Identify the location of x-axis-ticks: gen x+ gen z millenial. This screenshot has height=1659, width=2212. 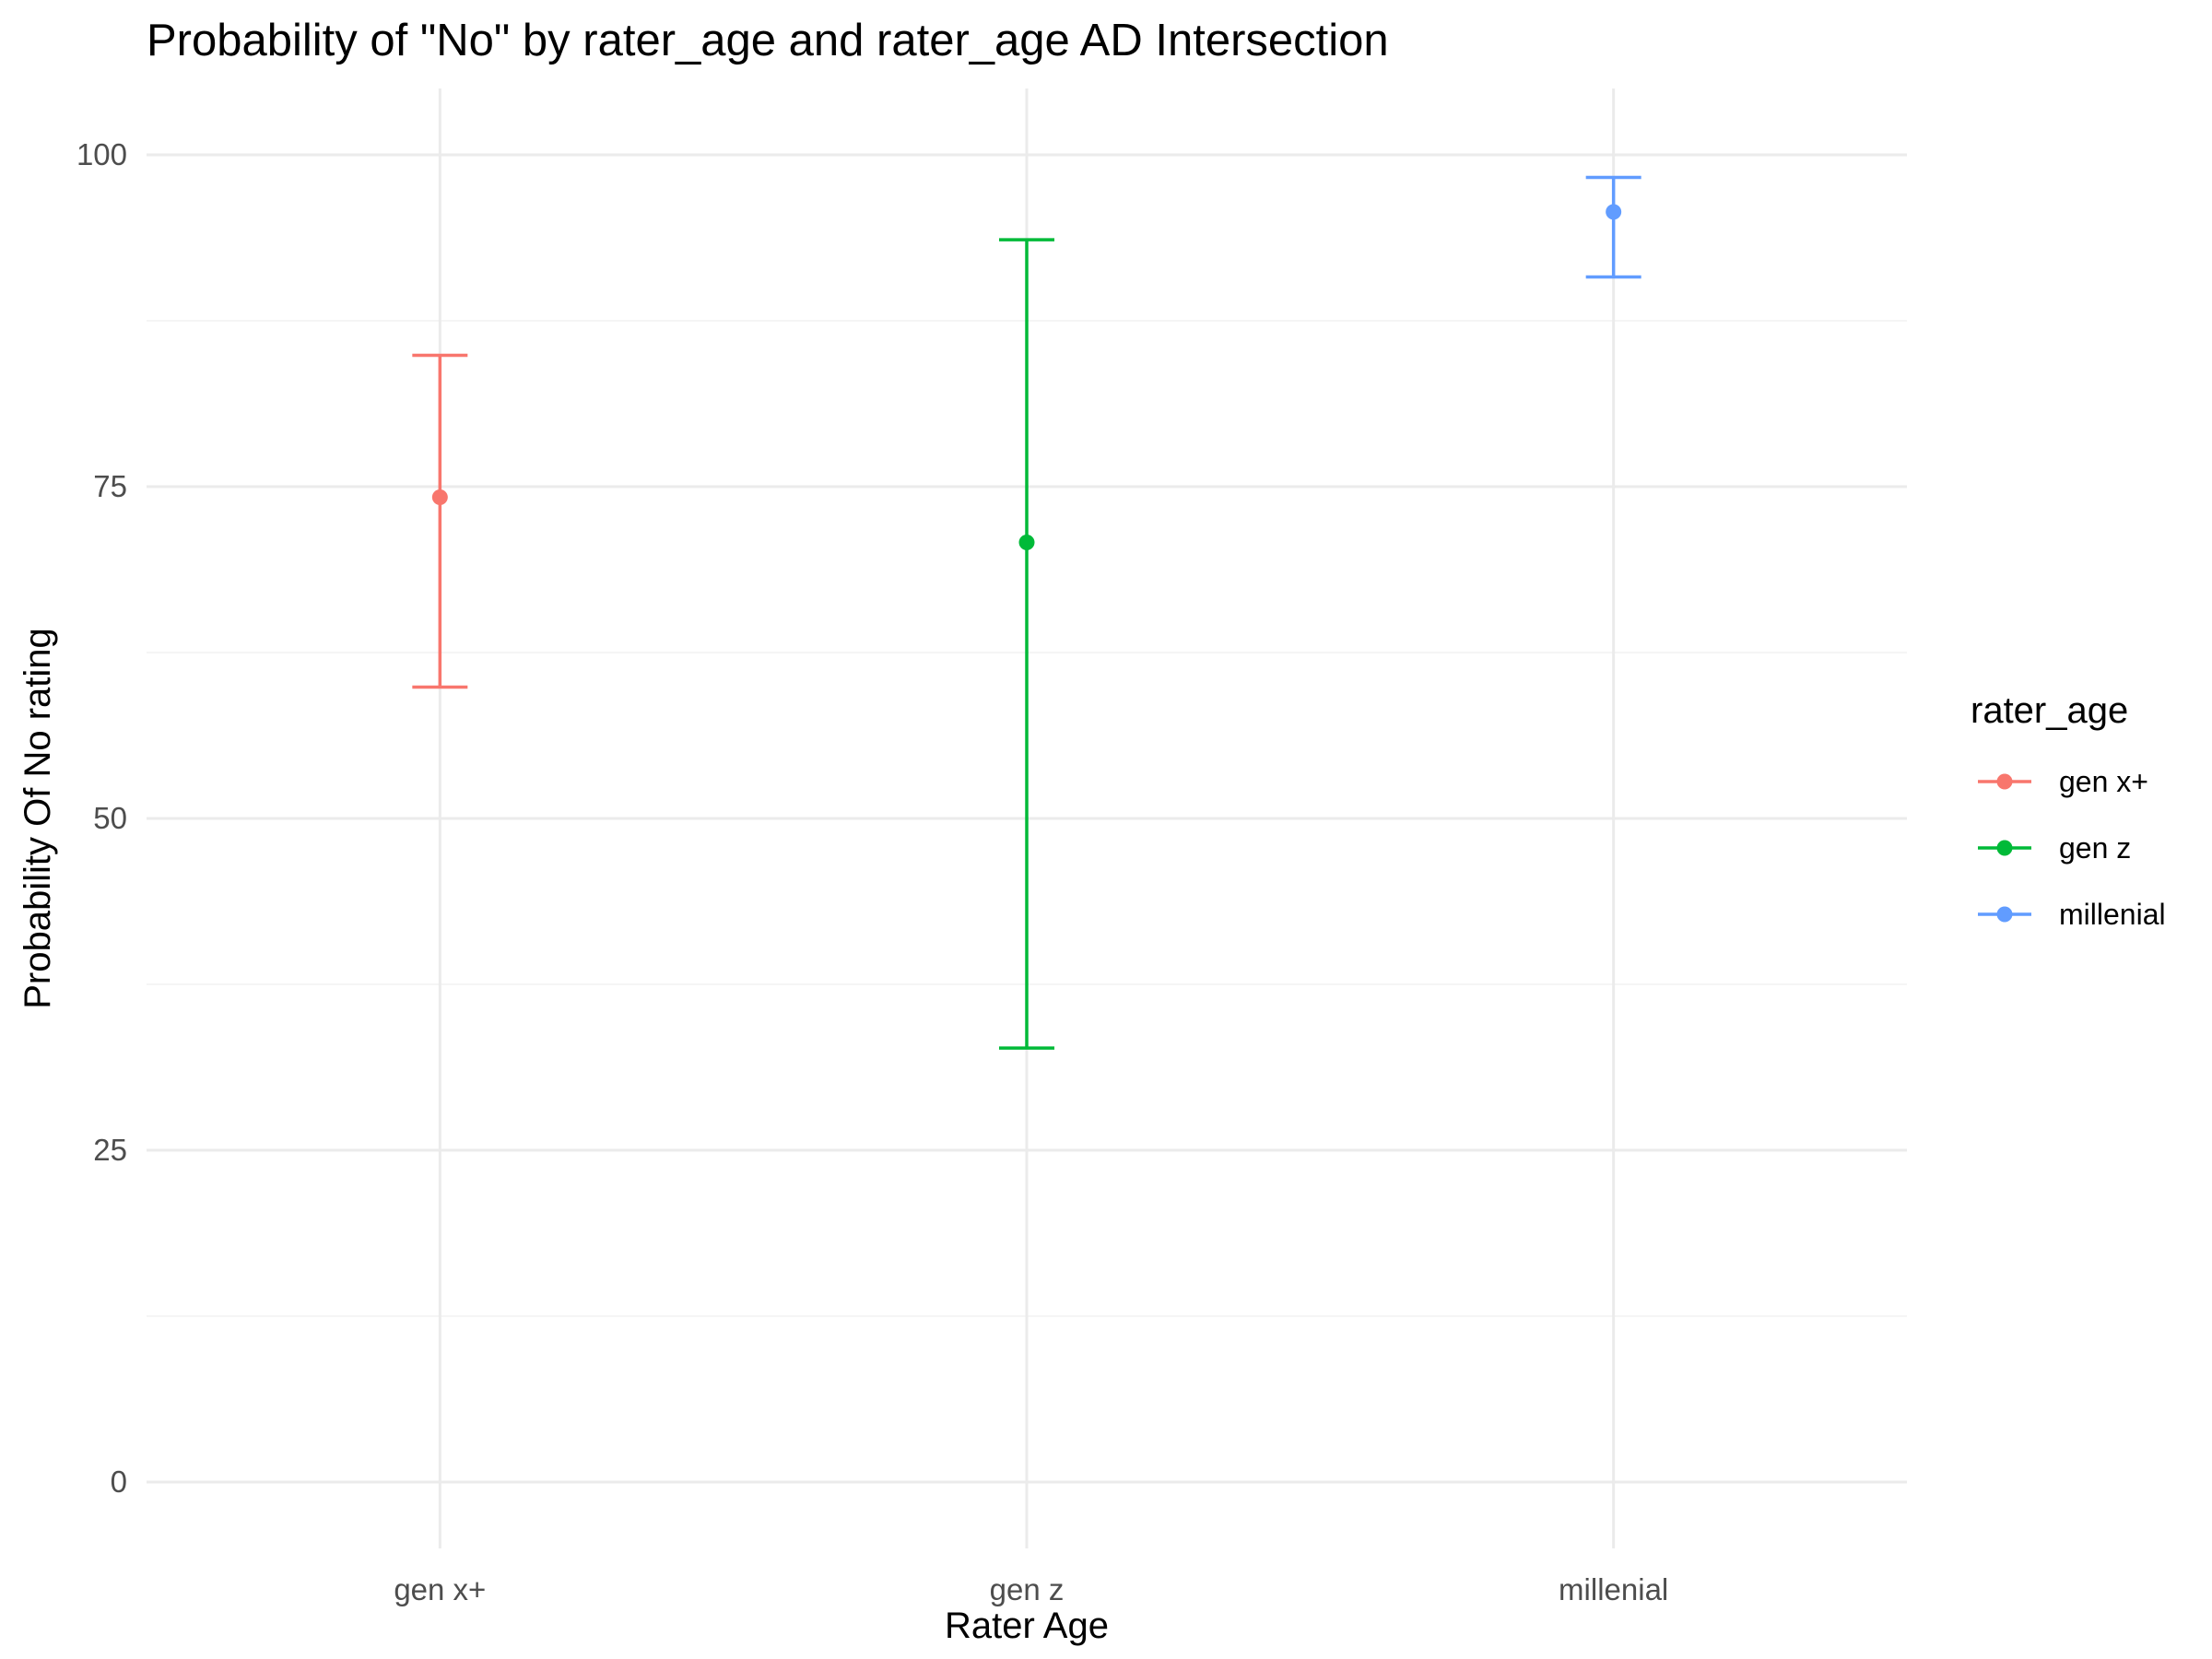
(1031, 1589).